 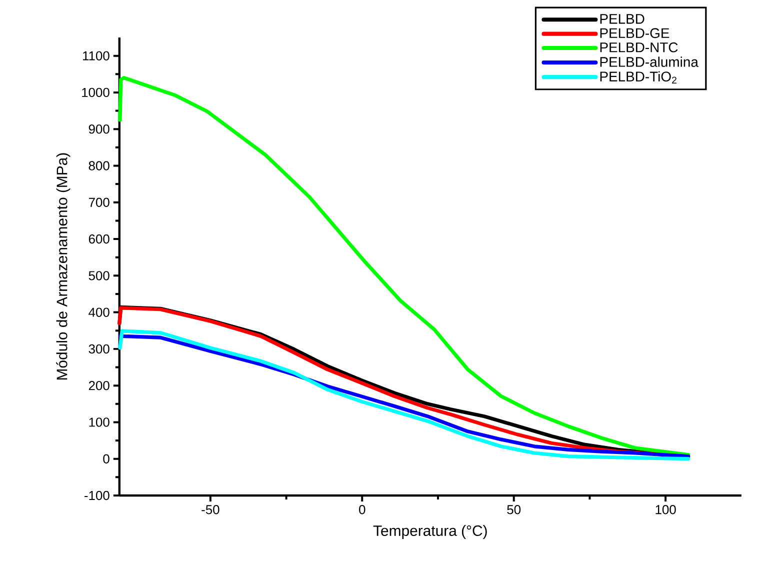 I want to click on x-axis-title: Temperatura (°C), so click(x=430, y=532).